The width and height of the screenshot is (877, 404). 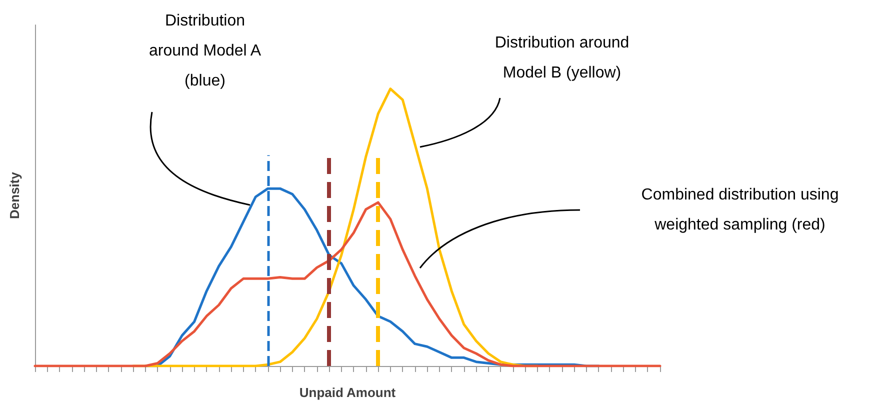 I want to click on text: Distribution around Model B (yellow), so click(x=562, y=58).